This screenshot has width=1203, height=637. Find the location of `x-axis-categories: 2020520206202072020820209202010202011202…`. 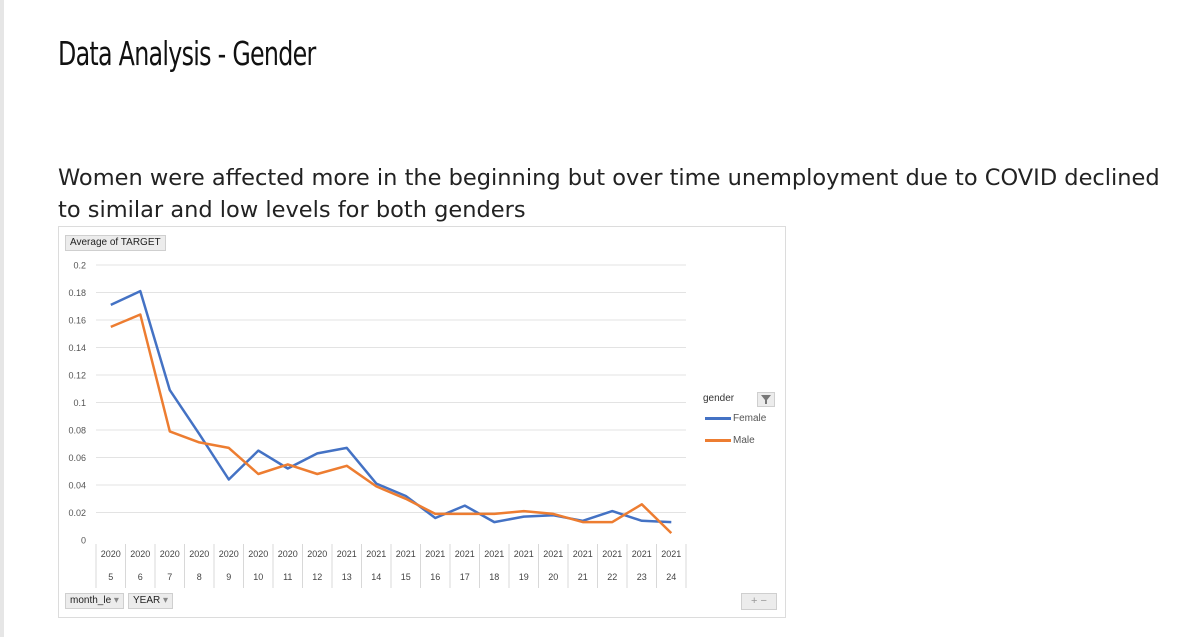

x-axis-categories: 2020520206202072020820209202010202011202… is located at coordinates (391, 566).